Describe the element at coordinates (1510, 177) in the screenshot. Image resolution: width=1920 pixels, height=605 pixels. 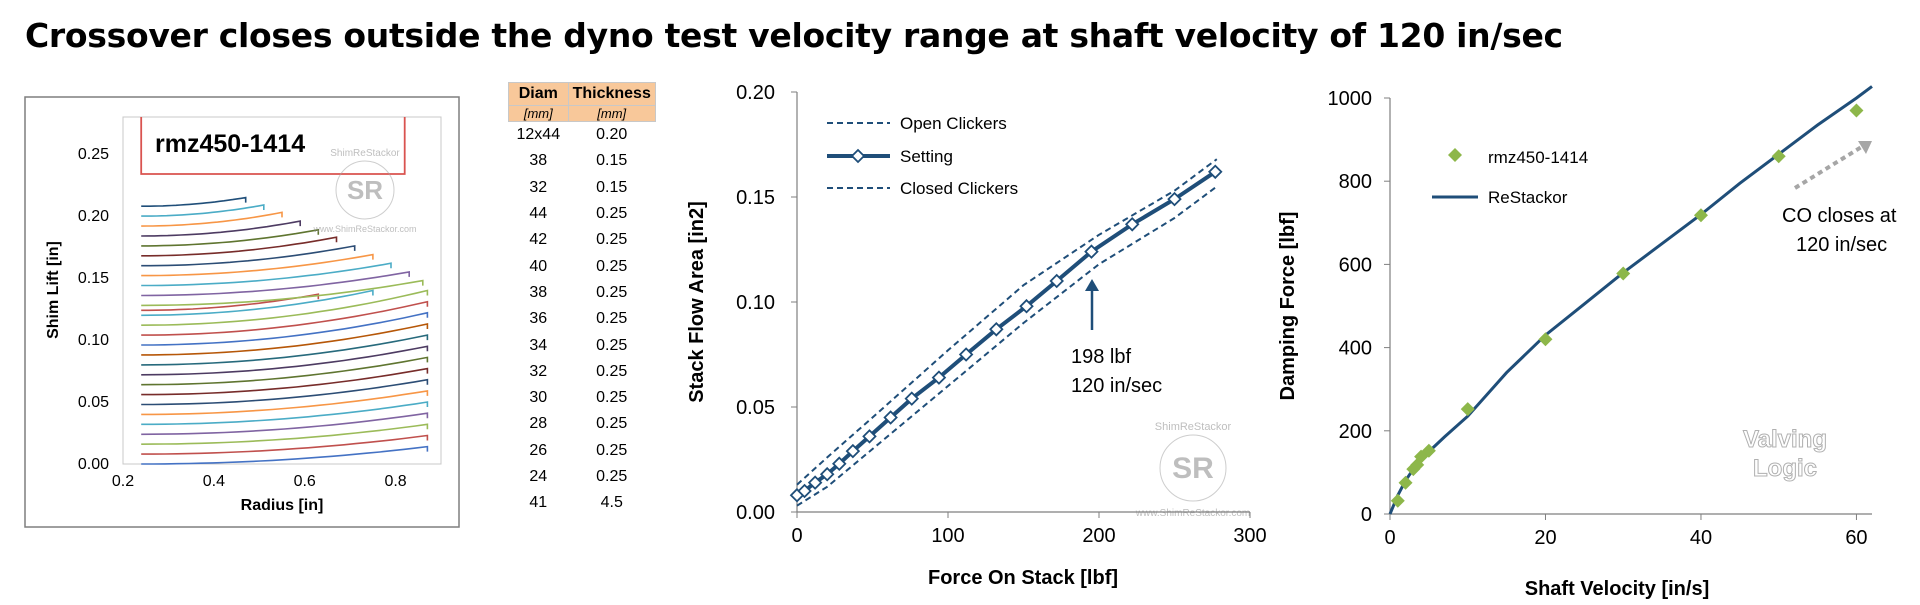
I see `legend: rmz450-1414 ReStackor` at that location.